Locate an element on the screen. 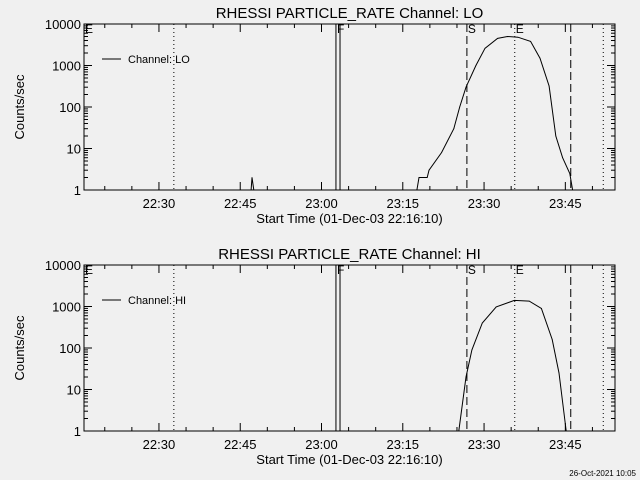  chart-title: RHESSI PARTICLE_RATE Channel: HI is located at coordinates (349, 254).